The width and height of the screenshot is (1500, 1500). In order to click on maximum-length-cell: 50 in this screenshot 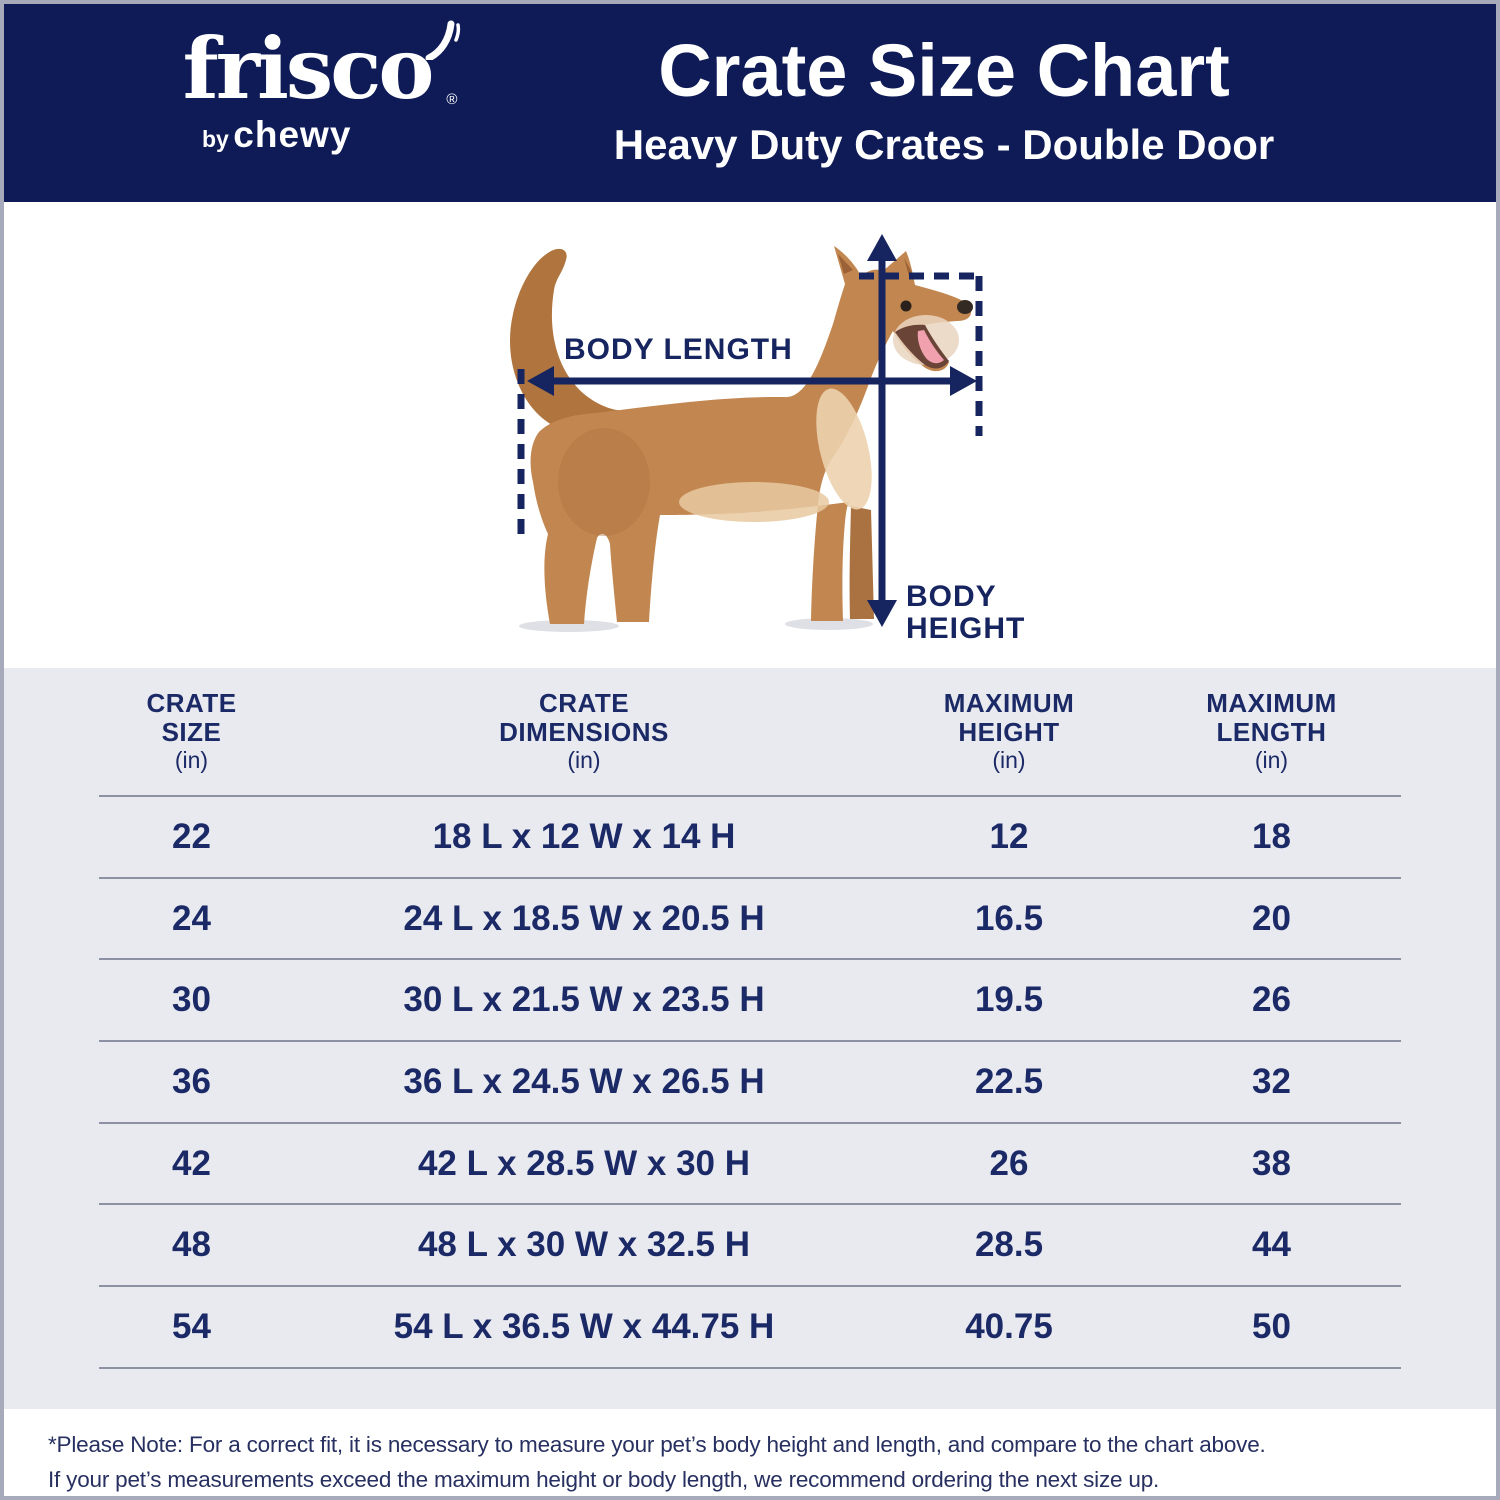, I will do `click(1271, 1326)`.